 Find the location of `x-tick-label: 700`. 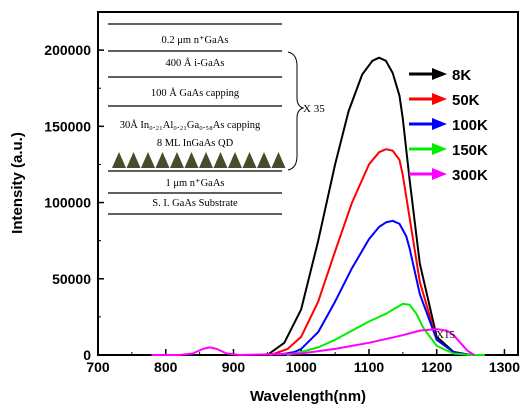

x-tick-label: 700 is located at coordinates (98, 367).